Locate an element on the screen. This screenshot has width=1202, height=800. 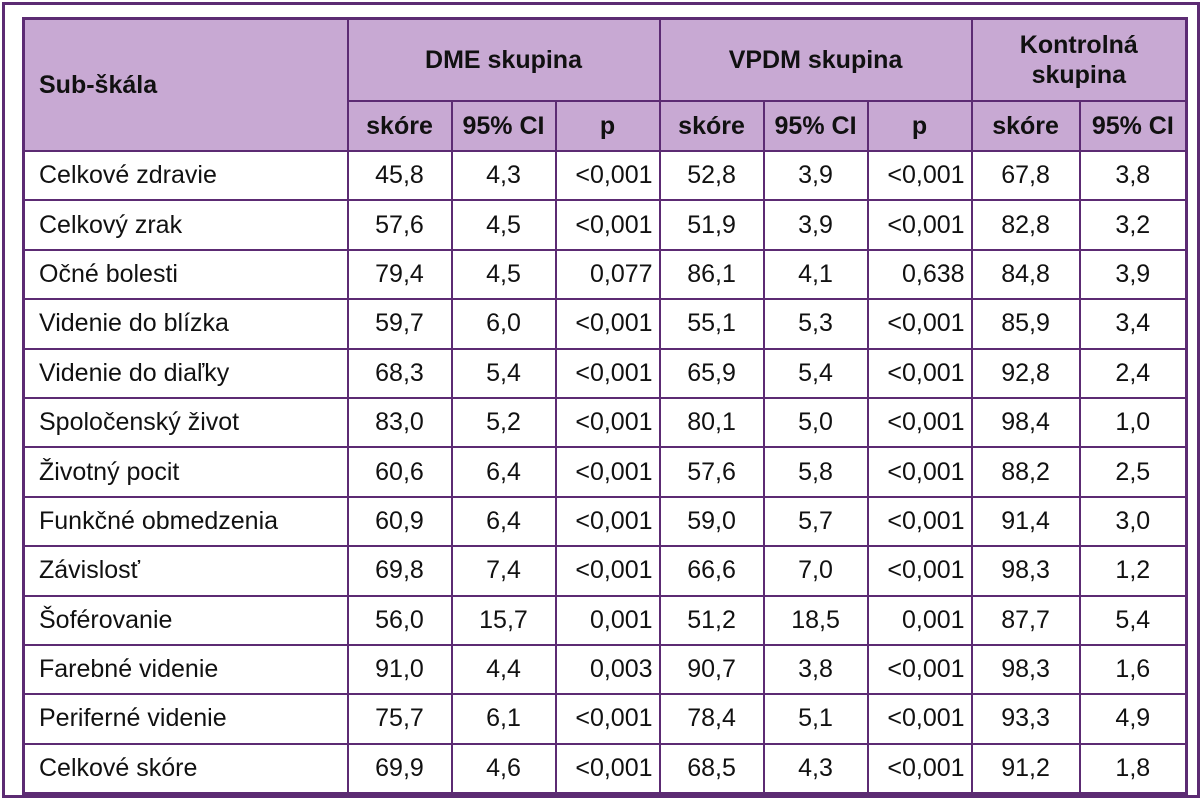
vpdm-p-header: p is located at coordinates (919, 126).